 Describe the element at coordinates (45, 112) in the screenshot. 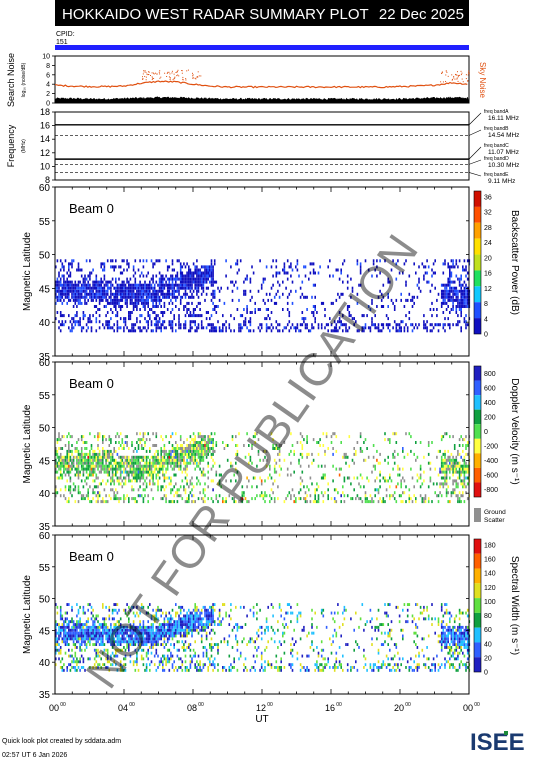

I see `frequency-ytick-label: 18` at that location.